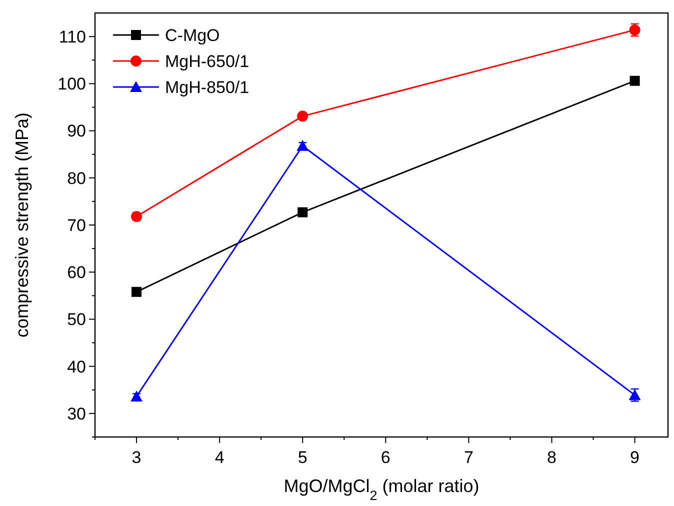  Describe the element at coordinates (76, 320) in the screenshot. I see `y-tick-label: 50` at that location.